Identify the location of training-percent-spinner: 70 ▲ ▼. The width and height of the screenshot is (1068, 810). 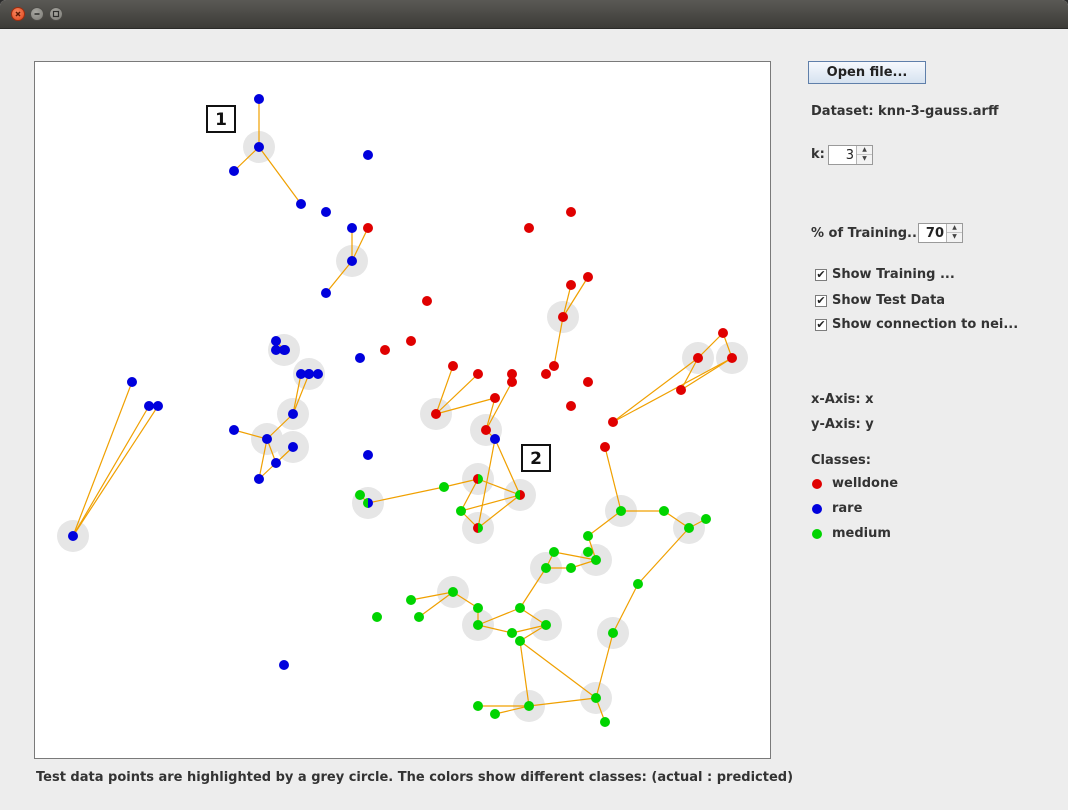
(940, 233).